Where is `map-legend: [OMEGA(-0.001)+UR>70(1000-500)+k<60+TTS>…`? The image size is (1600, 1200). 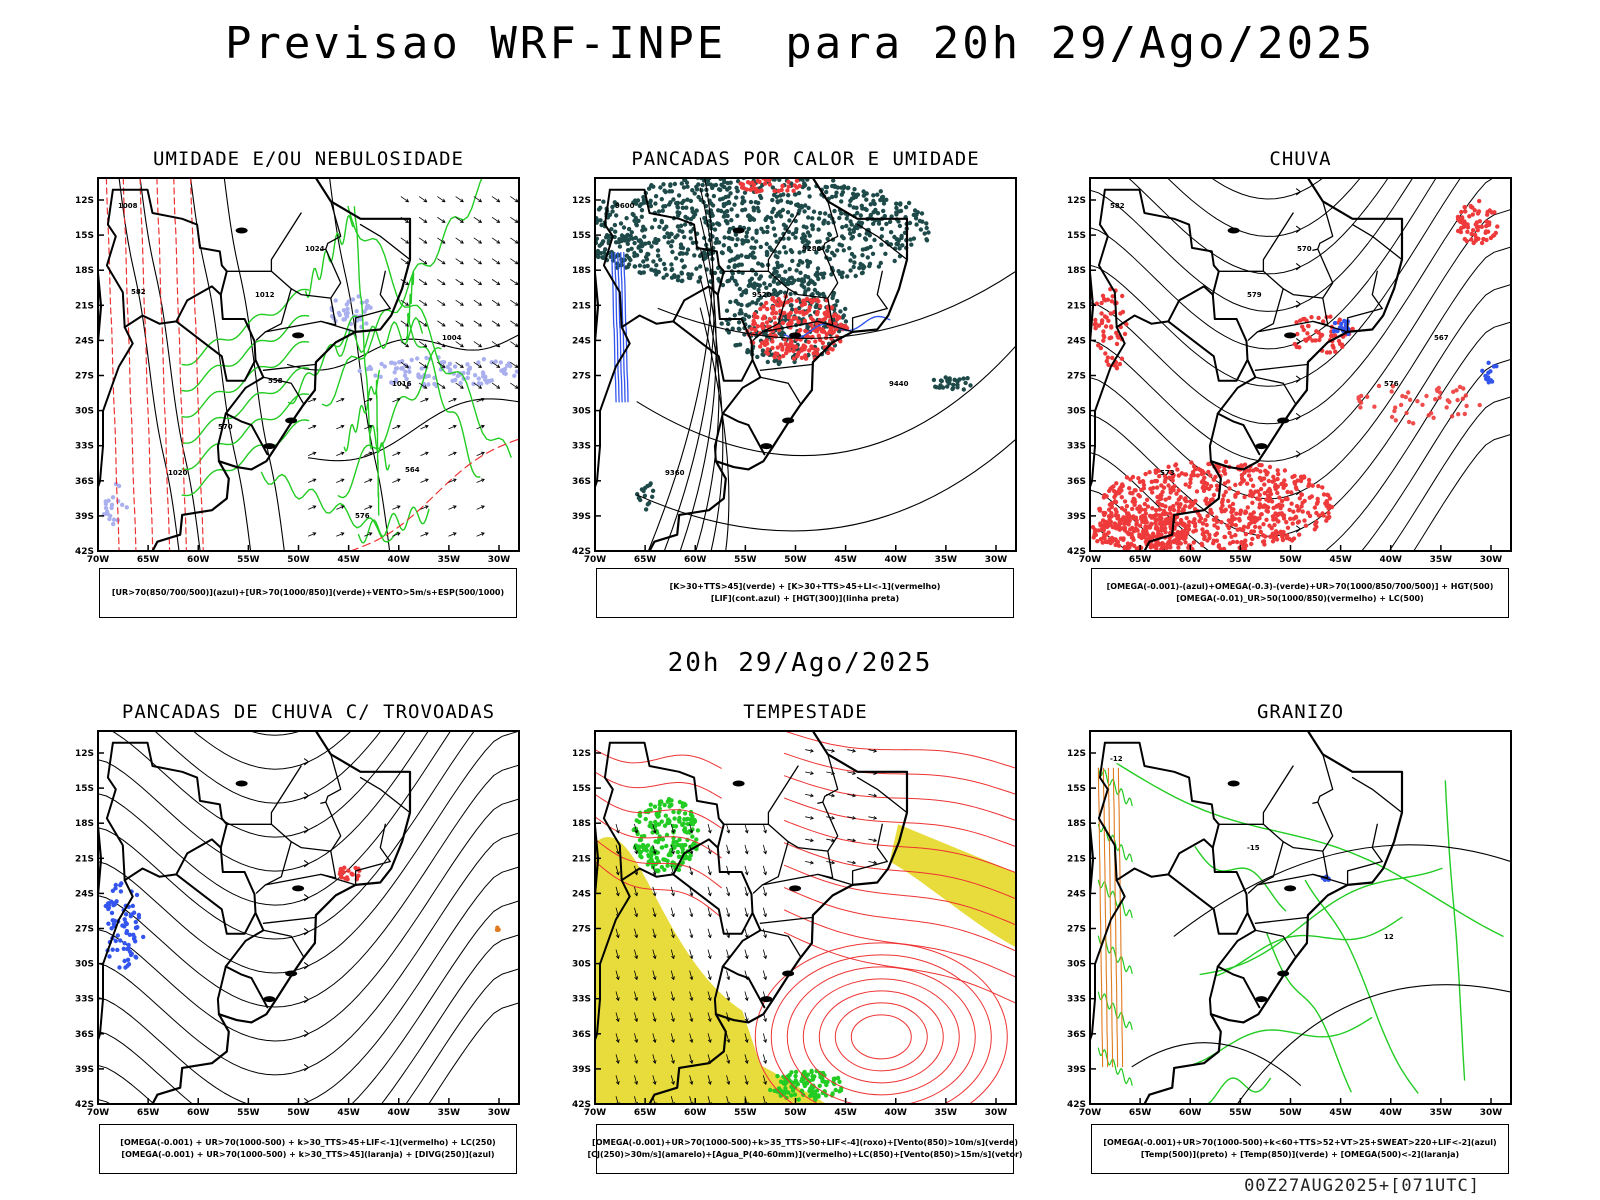
map-legend: [OMEGA(-0.001)+UR>70(1000-500)+k<60+TTS>… is located at coordinates (1300, 1149).